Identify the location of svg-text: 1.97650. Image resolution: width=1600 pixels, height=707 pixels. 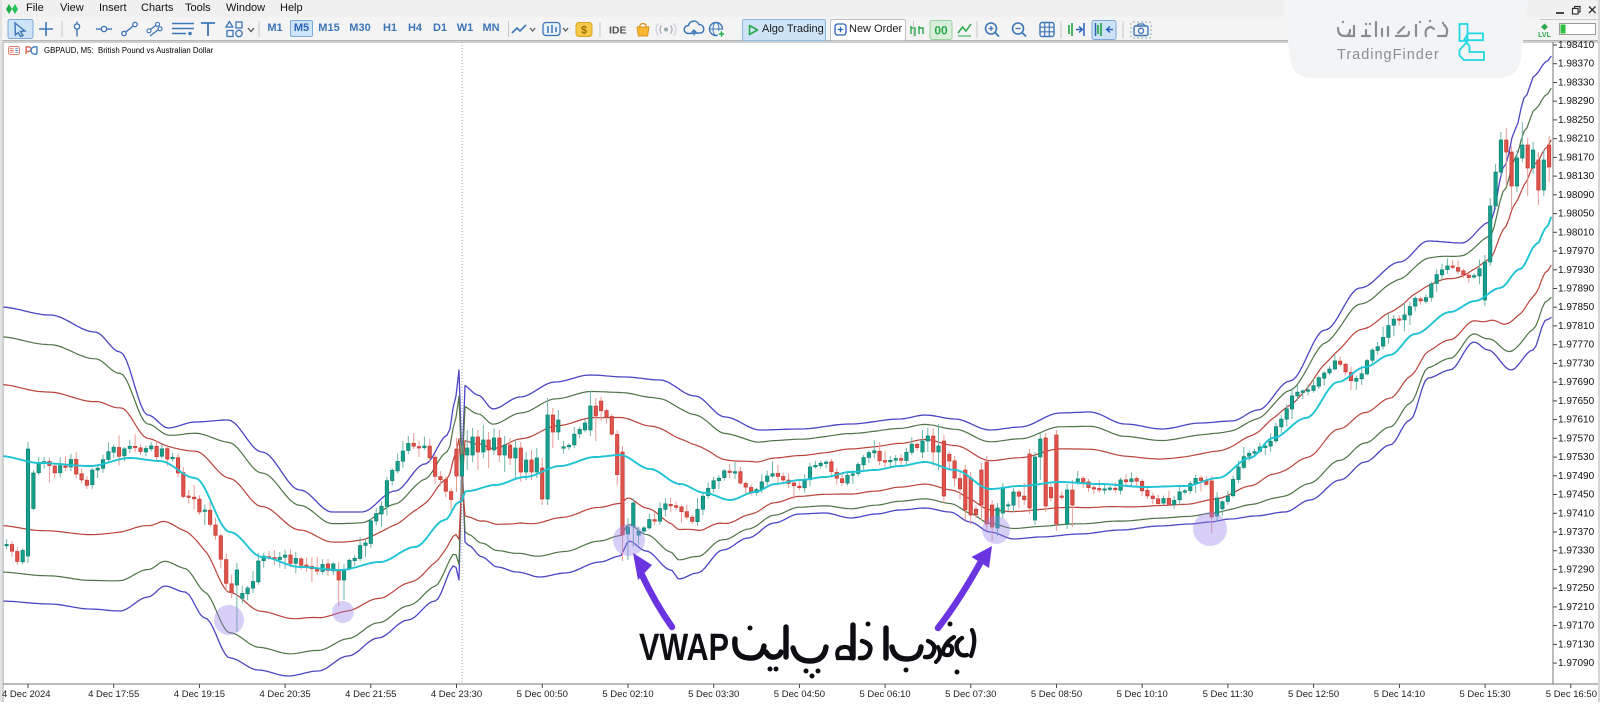
(1576, 401).